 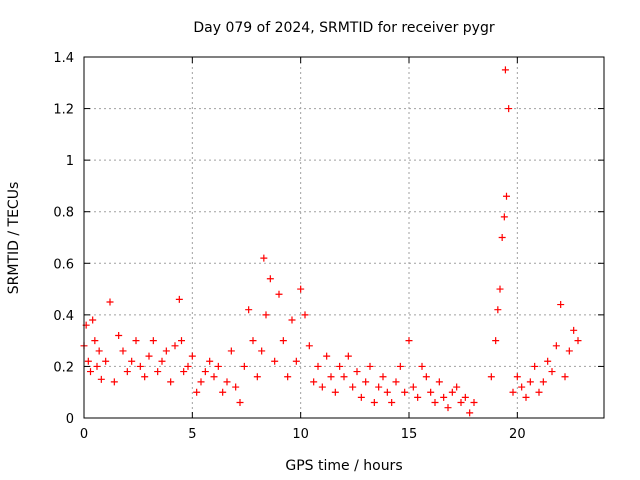 I want to click on y-tick-label: 0.6, so click(x=63, y=264).